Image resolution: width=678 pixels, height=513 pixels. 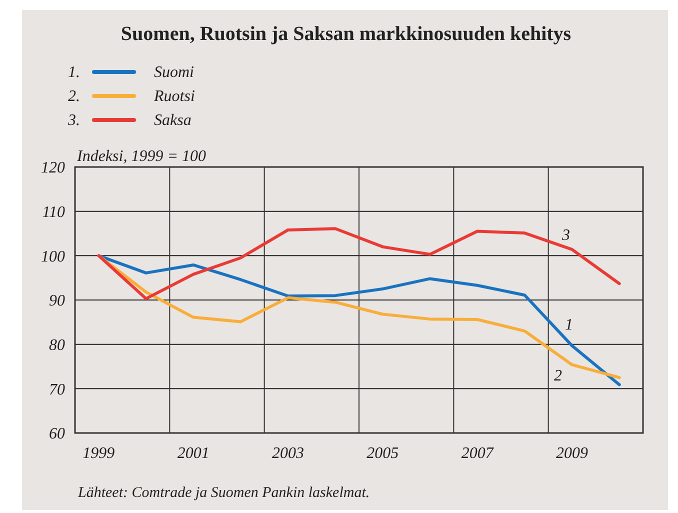 I want to click on text: 2., so click(x=74, y=96).